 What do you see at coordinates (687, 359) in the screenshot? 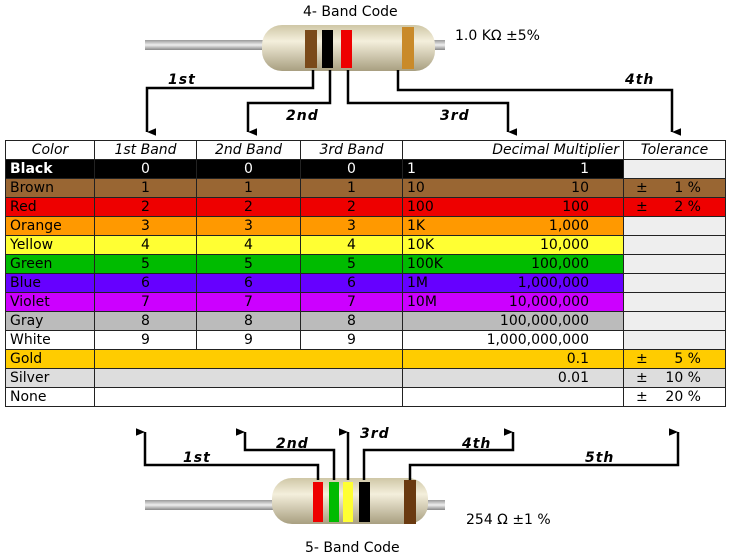
I see `tolerance-value: 5 %` at bounding box center [687, 359].